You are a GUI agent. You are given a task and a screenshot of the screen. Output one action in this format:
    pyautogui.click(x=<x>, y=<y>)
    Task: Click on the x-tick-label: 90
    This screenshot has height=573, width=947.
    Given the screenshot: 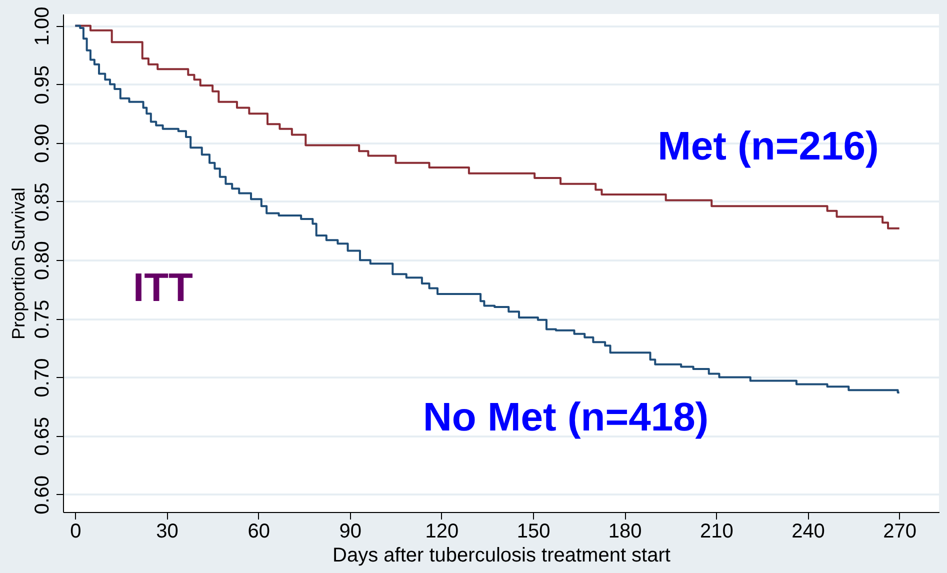 What is the action you would take?
    pyautogui.click(x=350, y=531)
    